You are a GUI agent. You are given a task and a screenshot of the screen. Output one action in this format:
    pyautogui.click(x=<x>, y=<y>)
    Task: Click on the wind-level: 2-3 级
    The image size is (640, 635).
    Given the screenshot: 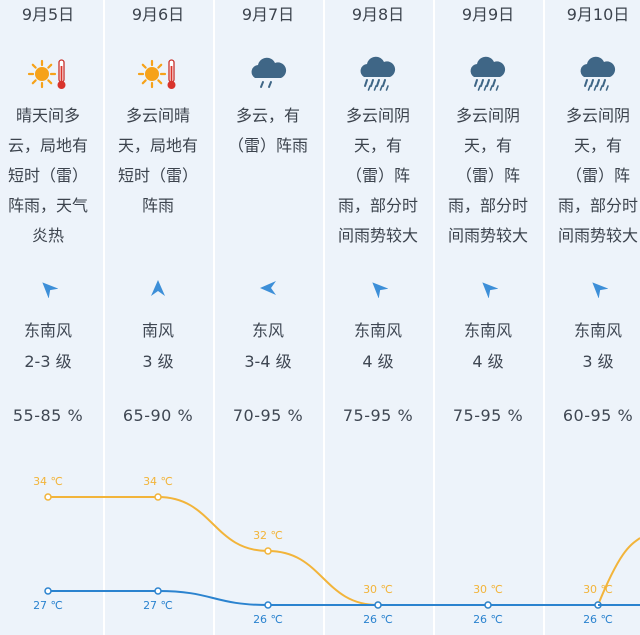 What is the action you would take?
    pyautogui.click(x=48, y=361)
    